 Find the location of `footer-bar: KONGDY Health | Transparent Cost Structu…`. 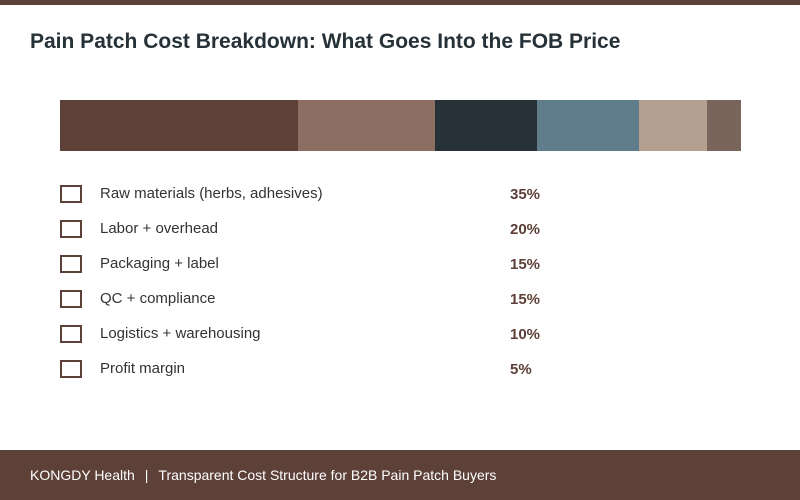

footer-bar: KONGDY Health | Transparent Cost Structu… is located at coordinates (400, 475).